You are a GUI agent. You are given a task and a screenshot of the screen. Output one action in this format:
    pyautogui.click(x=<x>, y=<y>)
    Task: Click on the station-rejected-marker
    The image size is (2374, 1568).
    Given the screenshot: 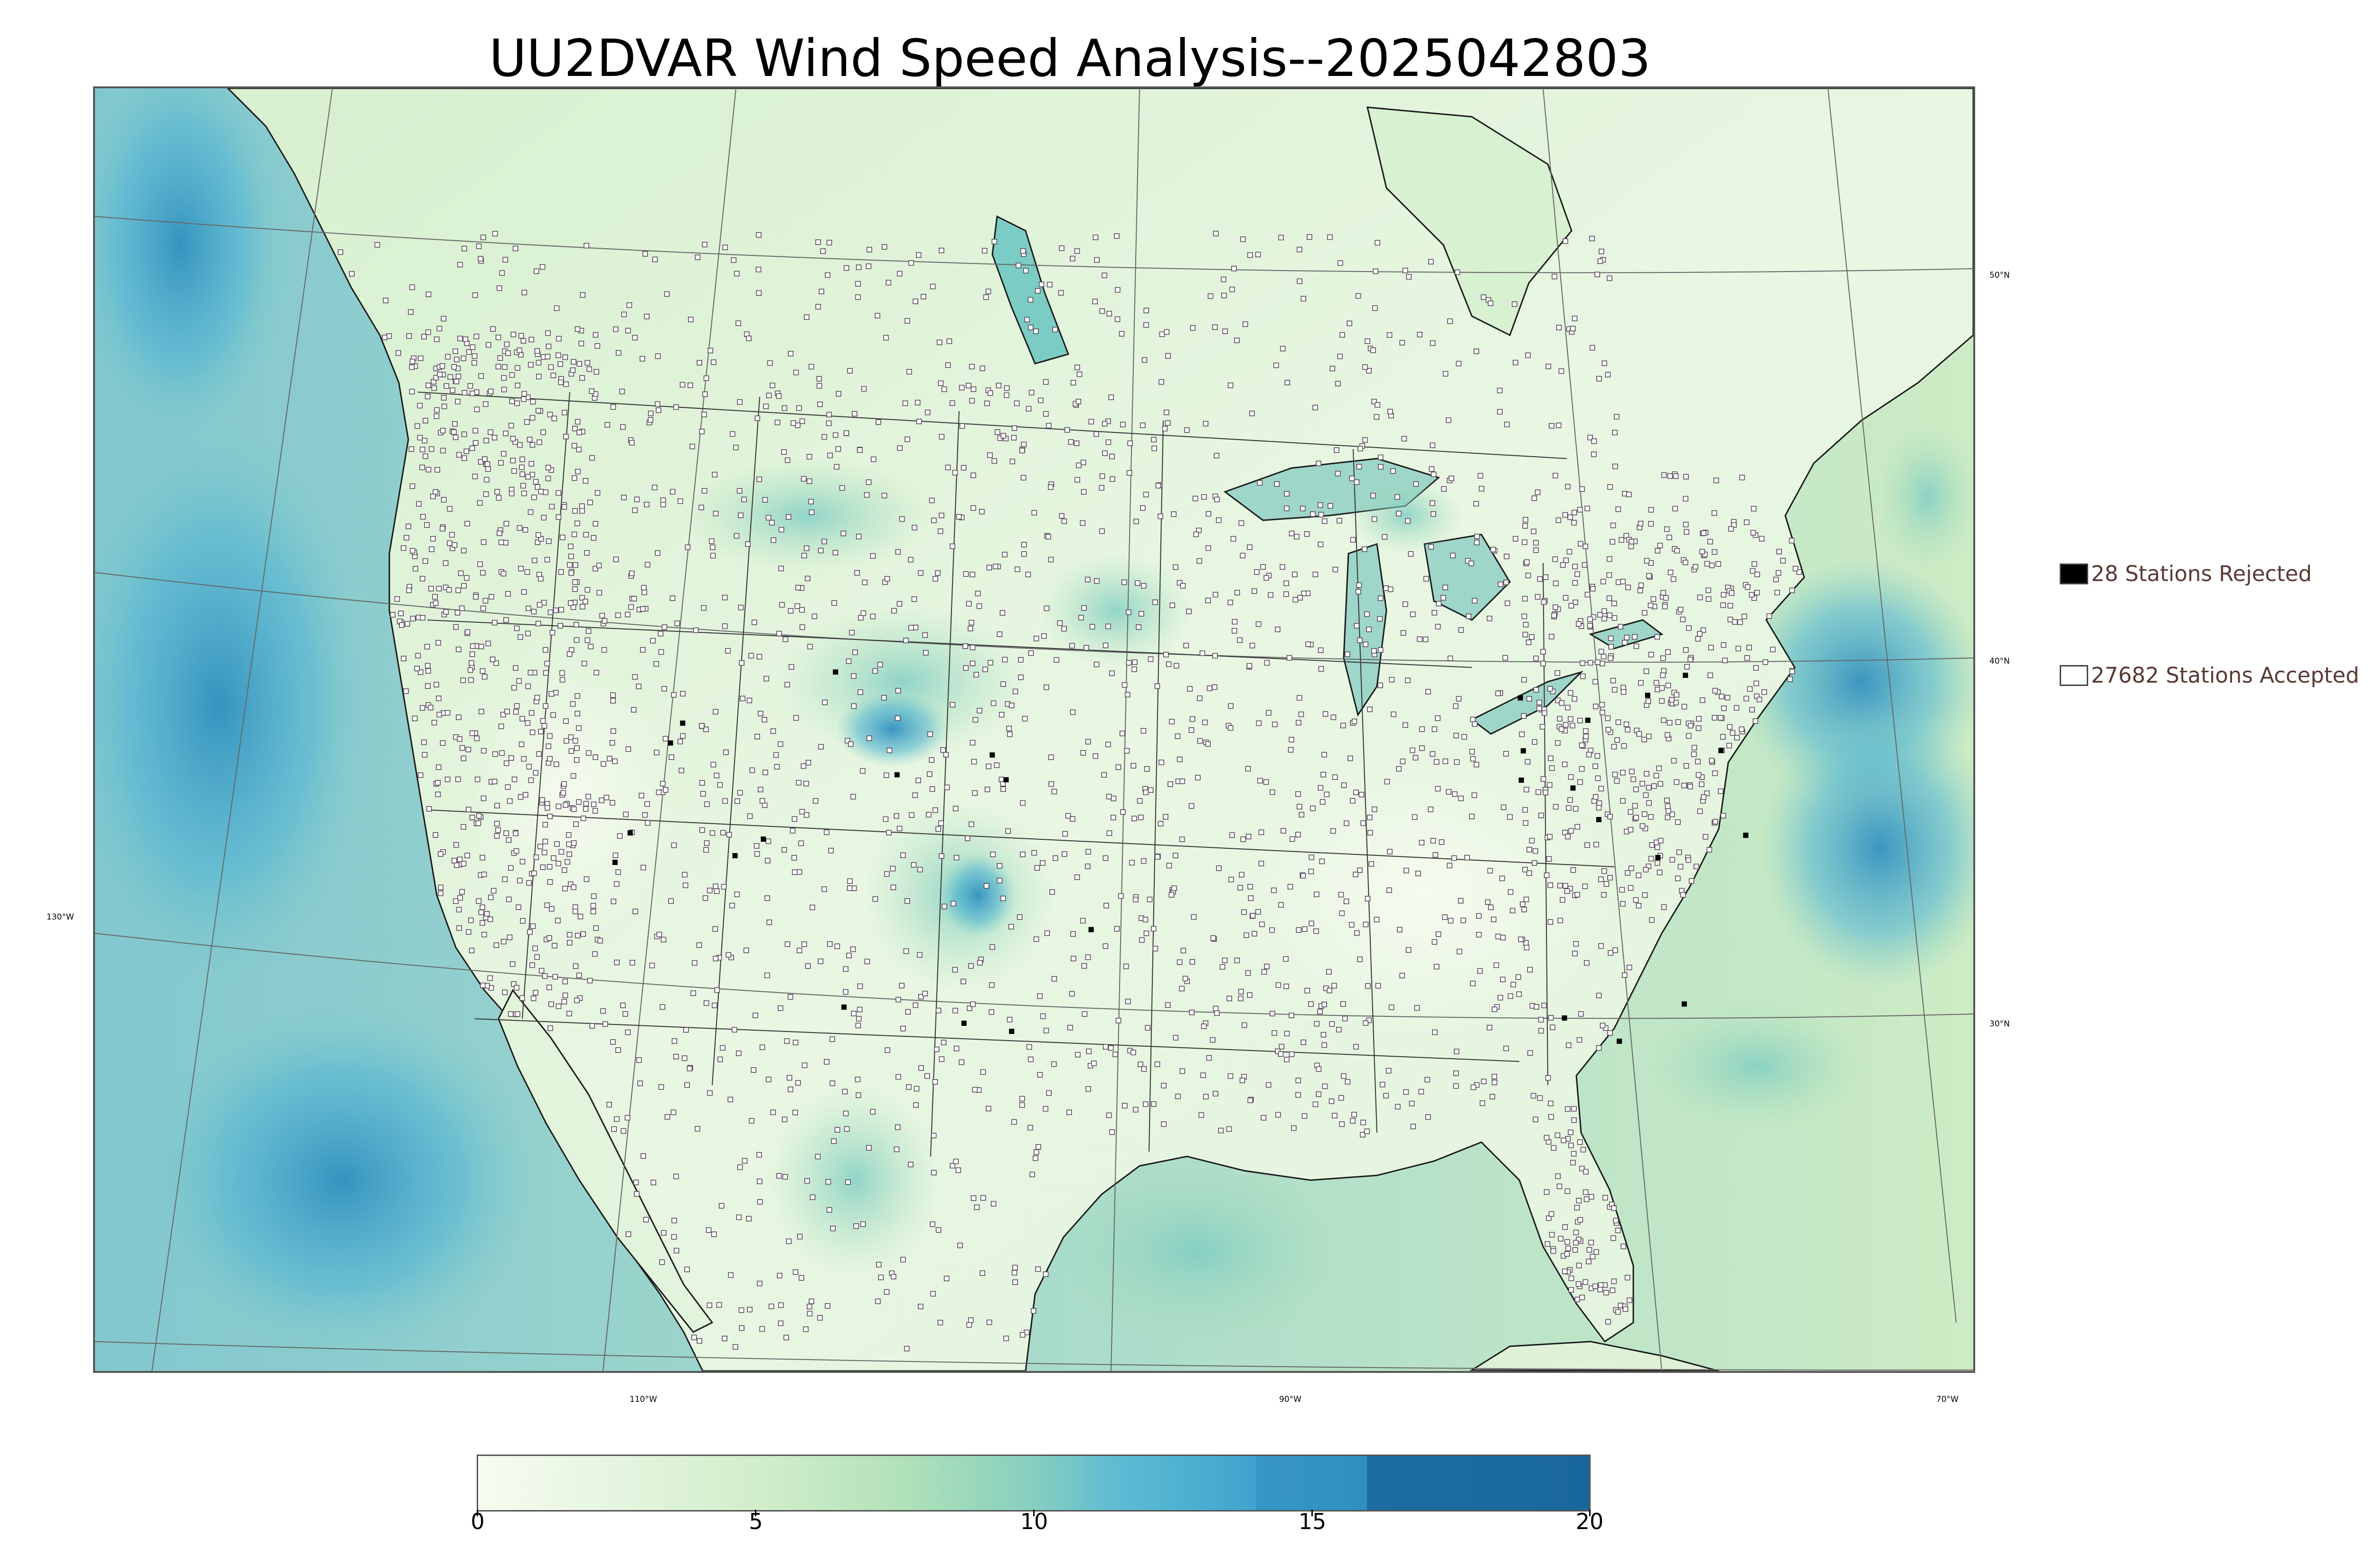 What is the action you would take?
    pyautogui.click(x=1012, y=1031)
    